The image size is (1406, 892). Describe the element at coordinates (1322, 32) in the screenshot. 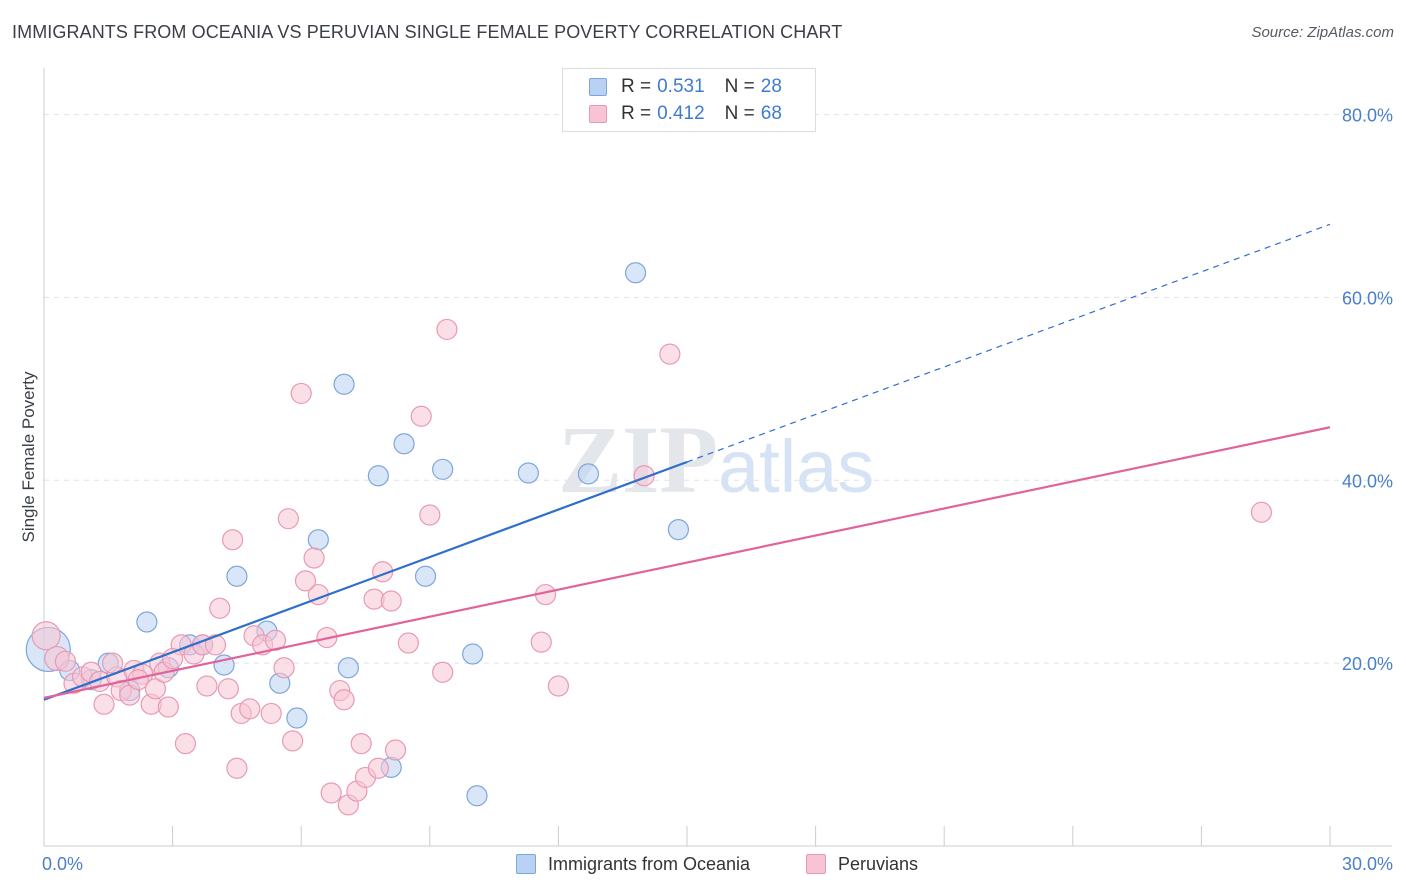

I see `source-label: Source: ZipAtlas.com` at that location.